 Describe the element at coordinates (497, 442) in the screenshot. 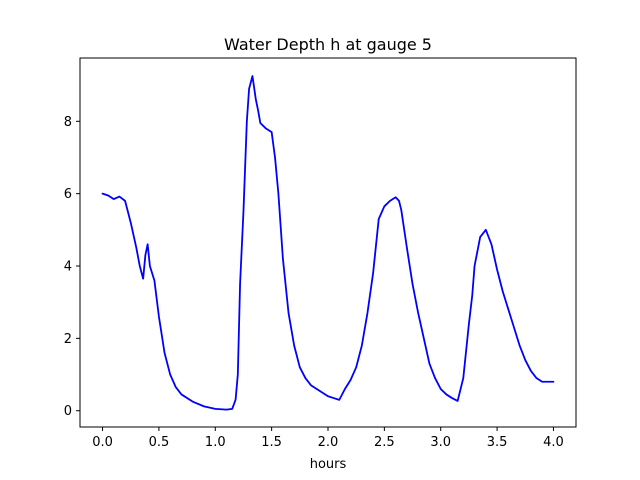

I see `x-tick-label: 3.5` at that location.